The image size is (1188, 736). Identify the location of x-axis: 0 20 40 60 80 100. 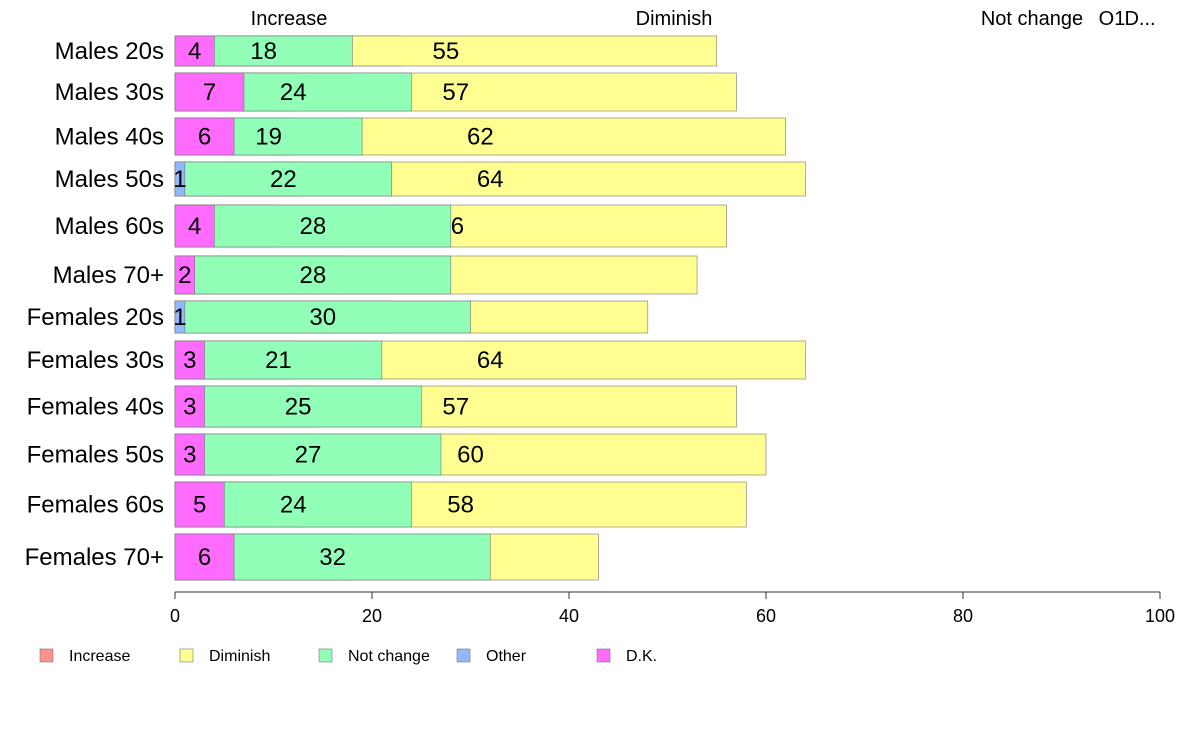
(672, 608).